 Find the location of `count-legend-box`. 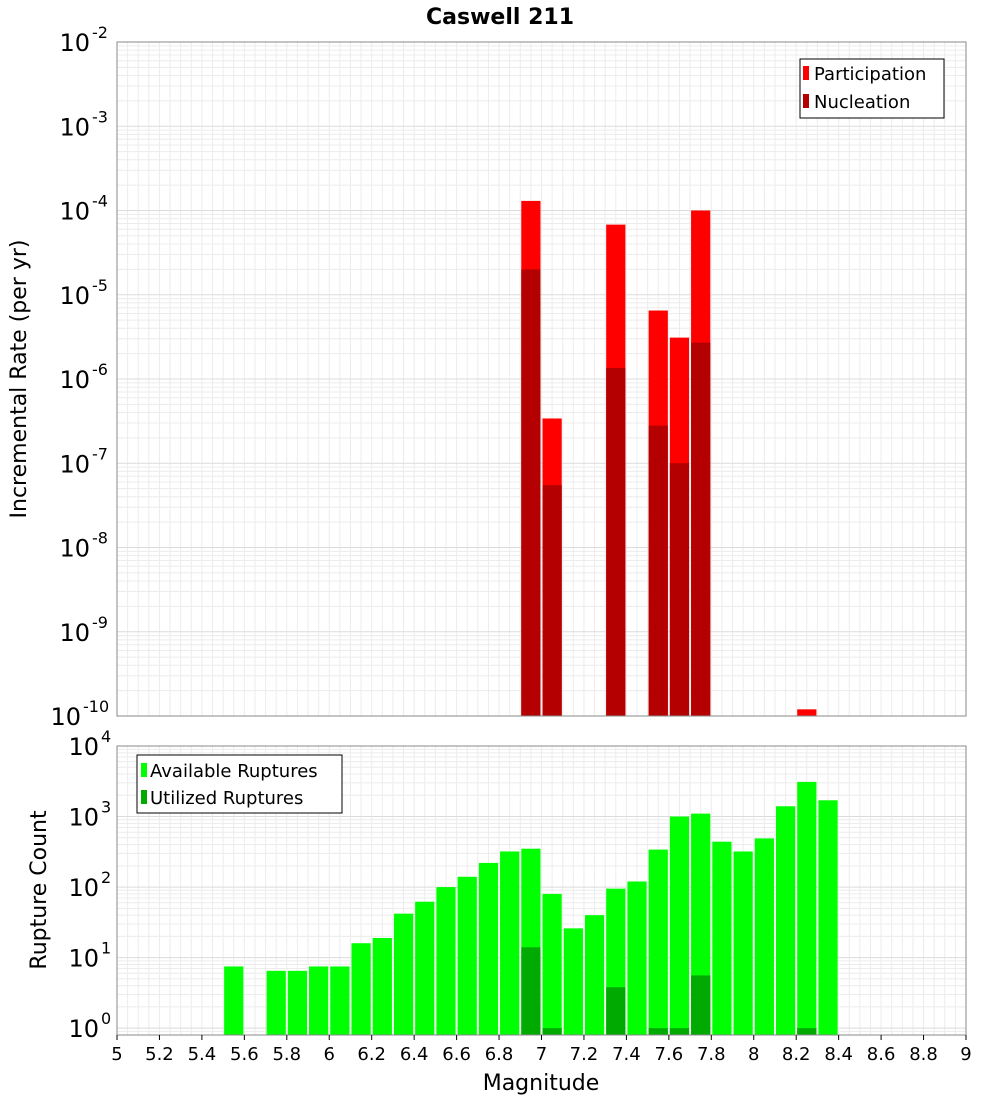

count-legend-box is located at coordinates (239, 784).